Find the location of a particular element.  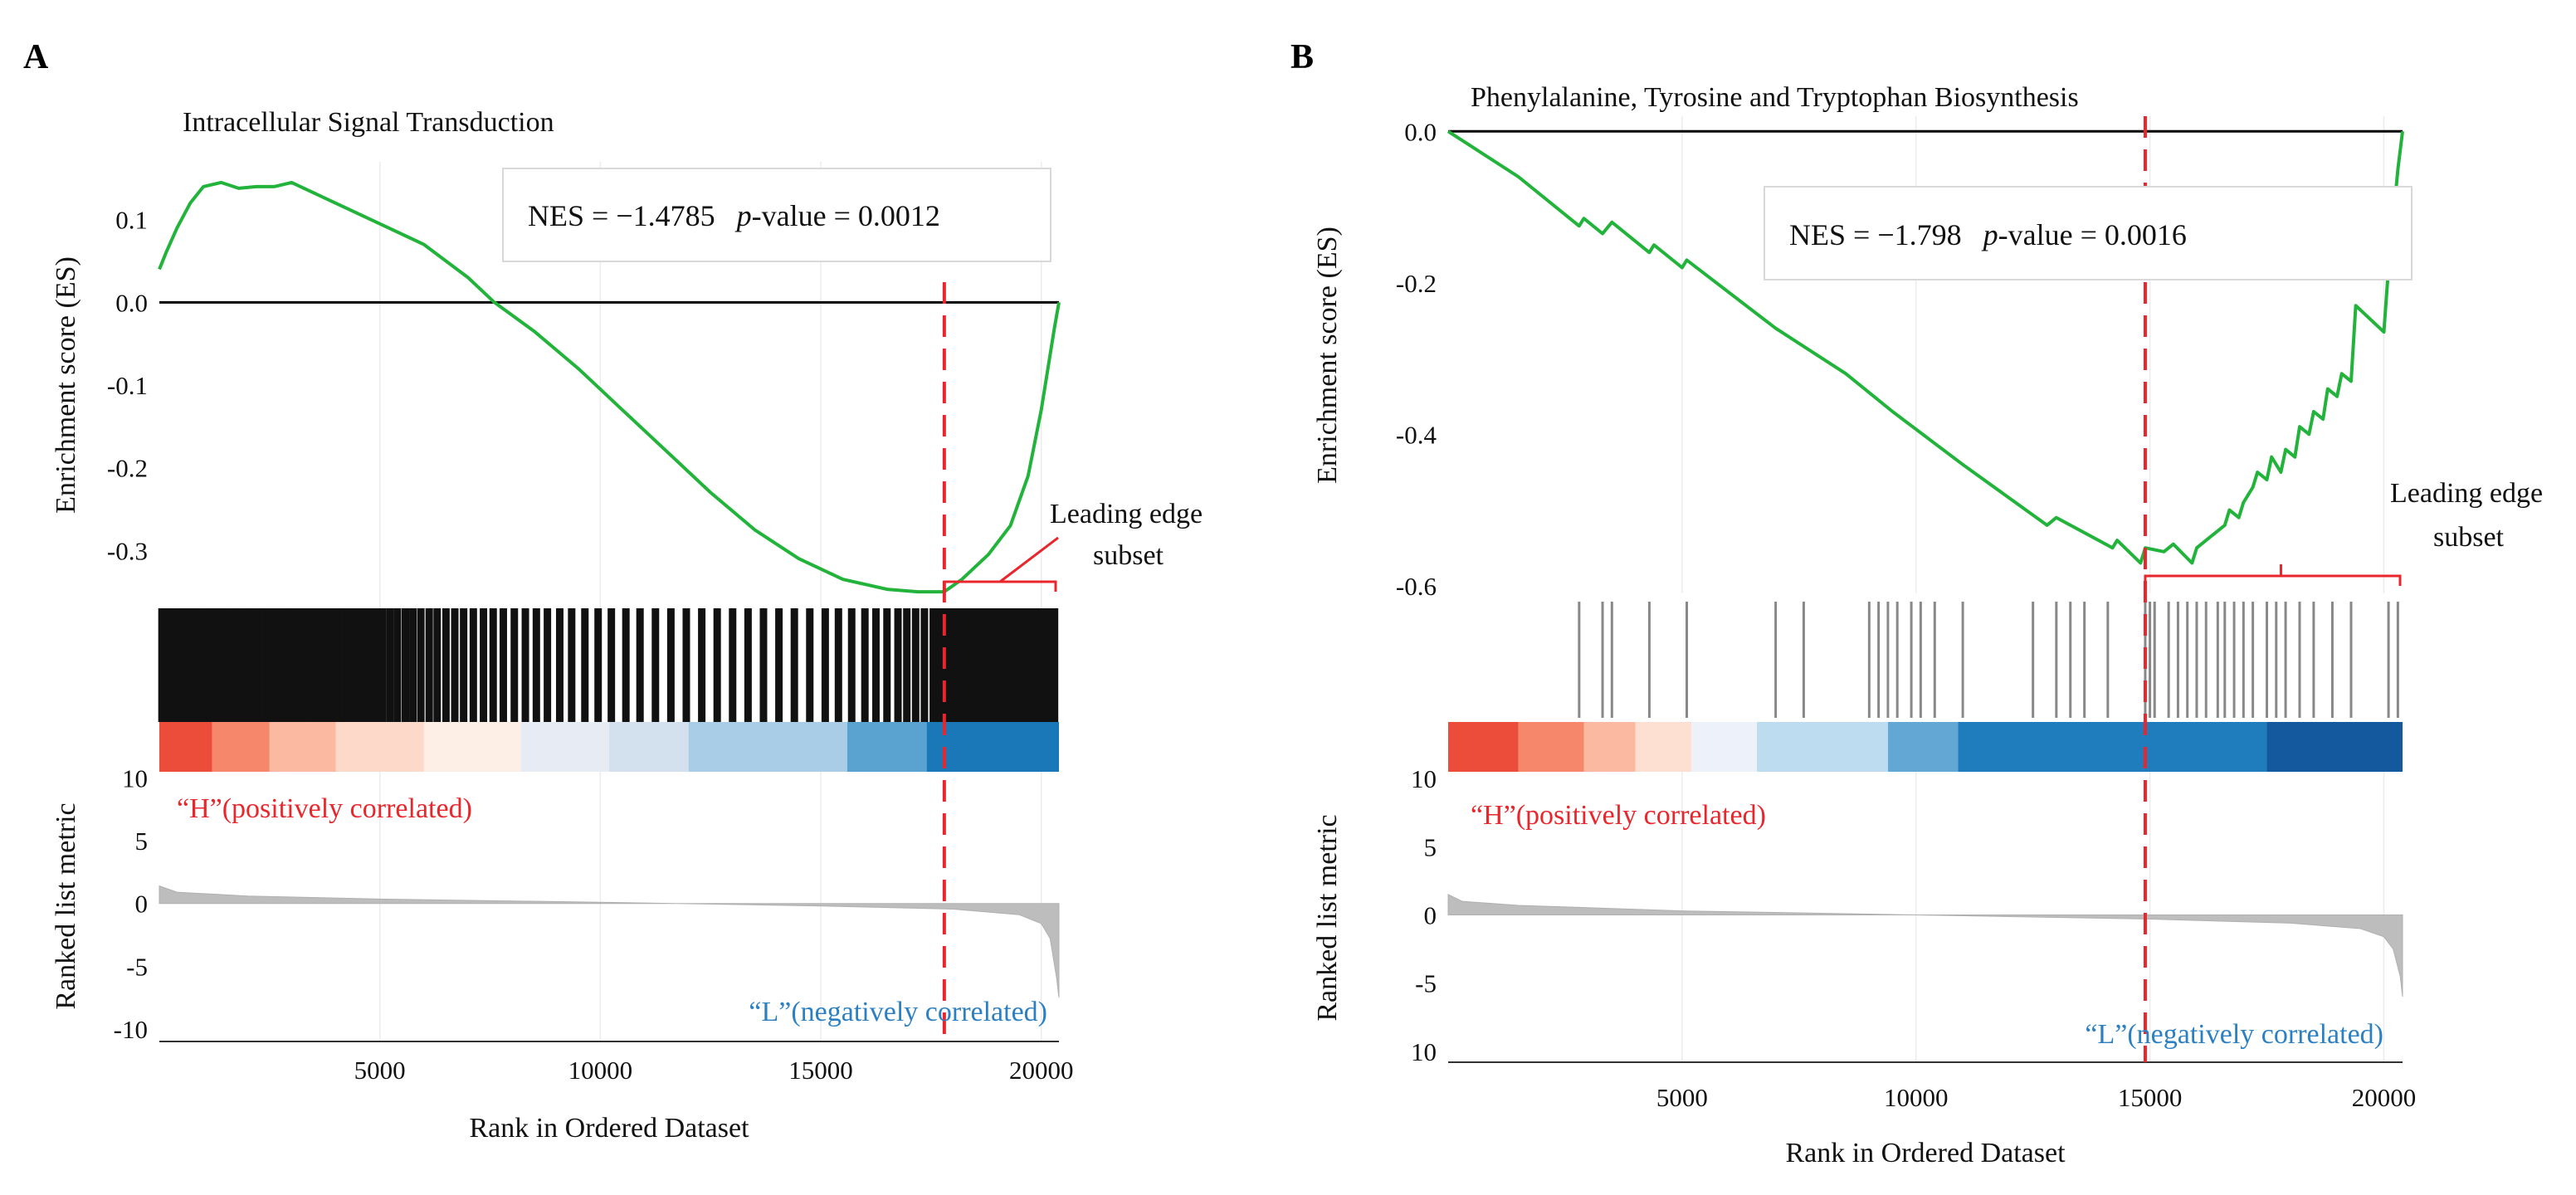

es-tick-label: 0.1 is located at coordinates (131, 221).